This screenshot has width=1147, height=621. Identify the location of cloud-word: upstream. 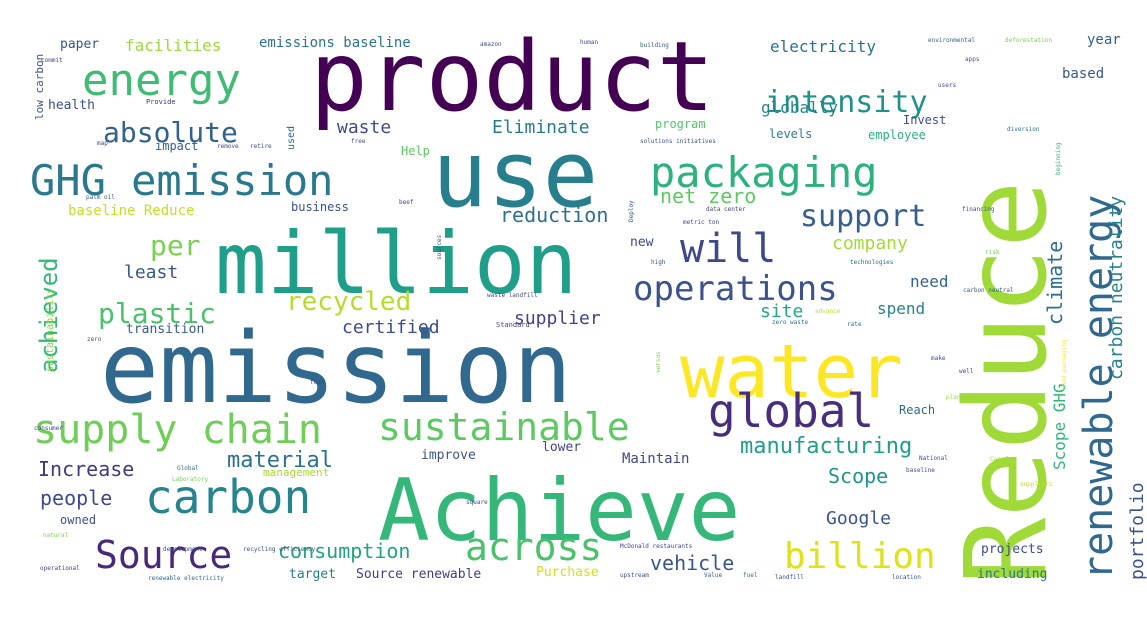
(634, 575).